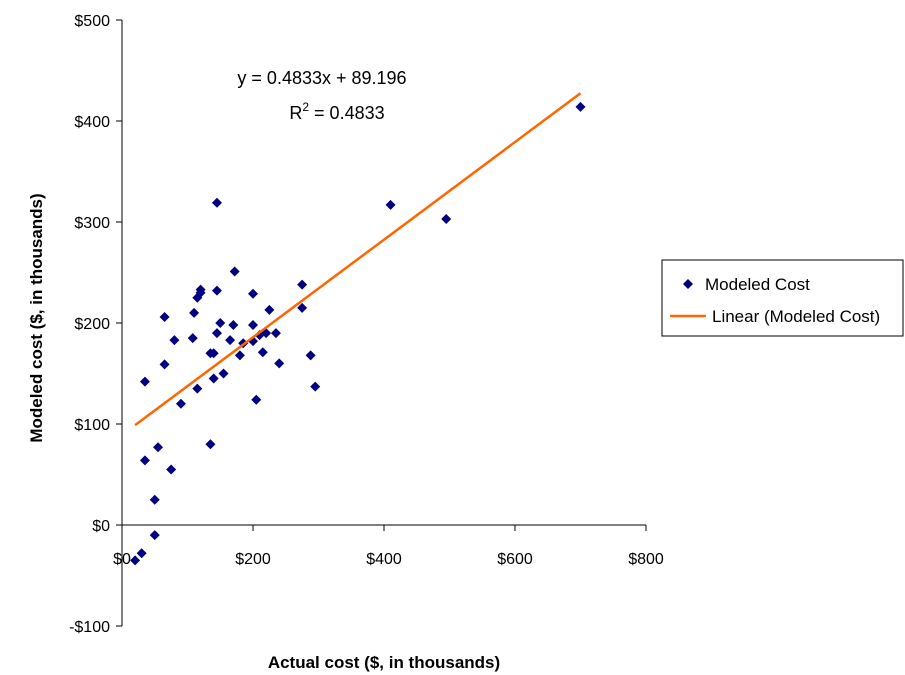  I want to click on y-tick-label: $400, so click(92, 122).